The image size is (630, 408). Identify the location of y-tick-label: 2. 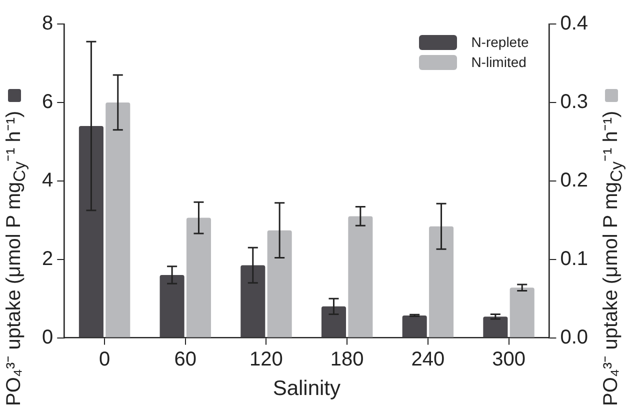
(48, 259).